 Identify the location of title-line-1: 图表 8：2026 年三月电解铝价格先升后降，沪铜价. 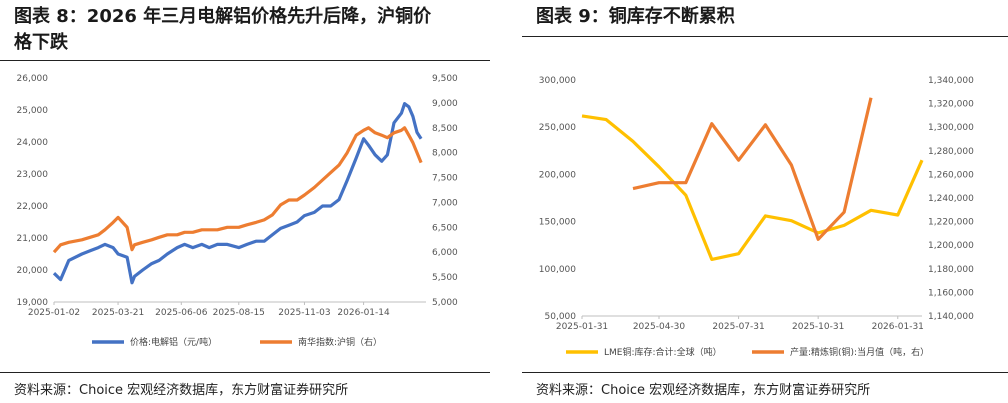
(223, 16).